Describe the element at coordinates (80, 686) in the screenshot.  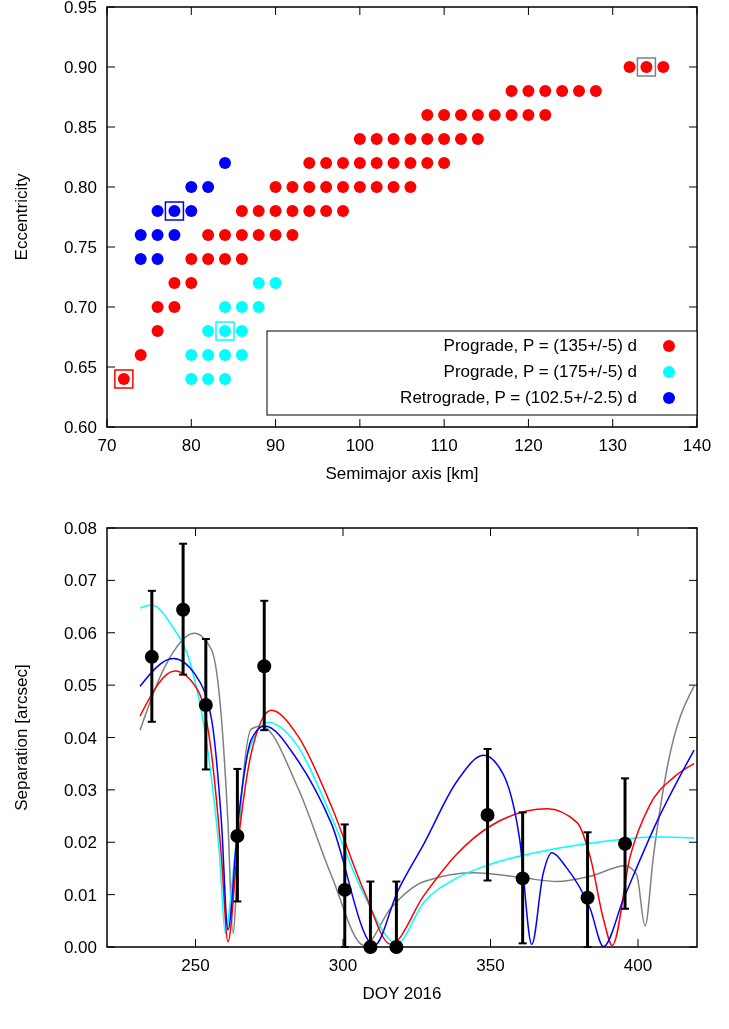
I see `y-tick-label: 0.05` at that location.